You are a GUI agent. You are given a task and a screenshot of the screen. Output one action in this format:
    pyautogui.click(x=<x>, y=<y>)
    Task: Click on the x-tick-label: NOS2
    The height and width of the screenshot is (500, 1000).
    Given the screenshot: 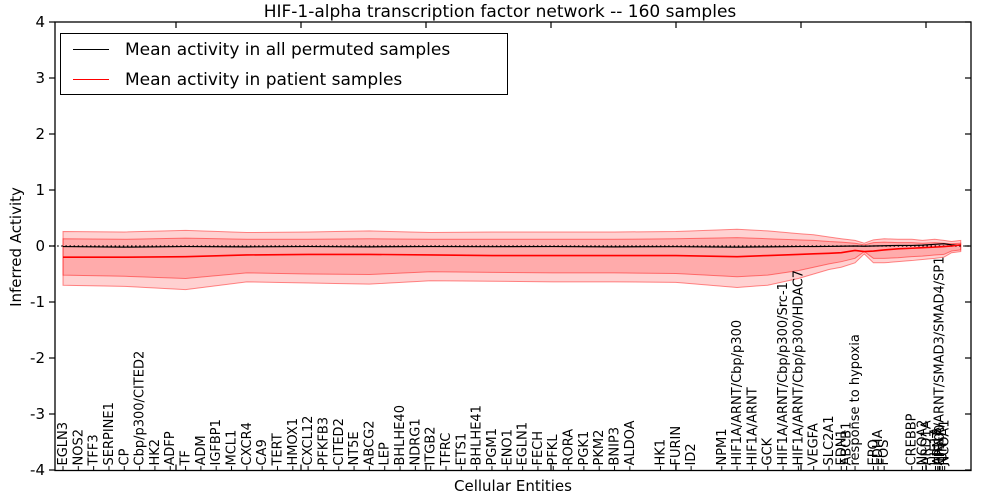 What is the action you would take?
    pyautogui.click(x=78, y=447)
    